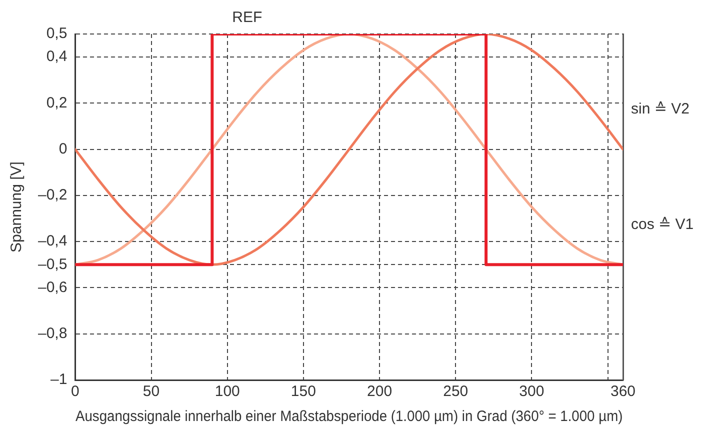  What do you see at coordinates (17, 207) in the screenshot?
I see `y-axis-title: Spannung [V]` at bounding box center [17, 207].